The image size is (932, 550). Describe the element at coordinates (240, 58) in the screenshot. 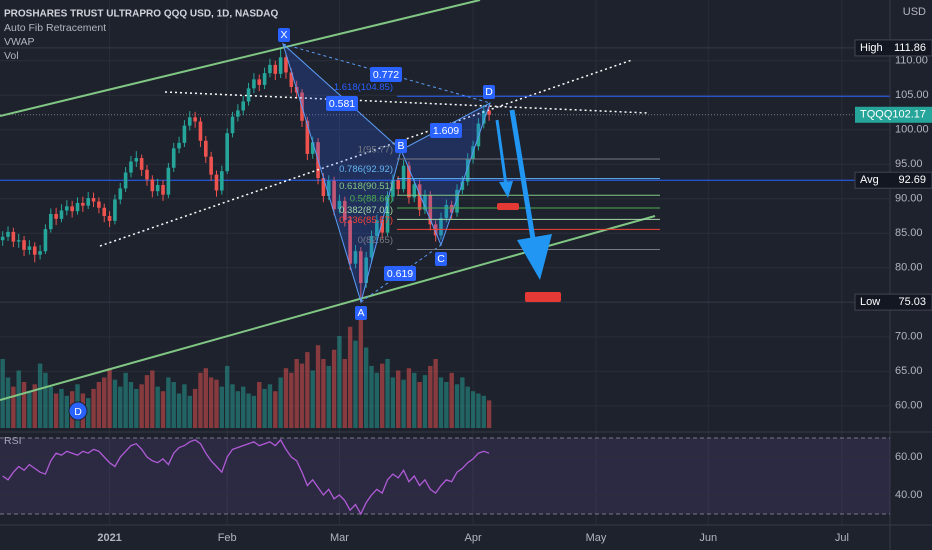

I see `channel-top` at that location.